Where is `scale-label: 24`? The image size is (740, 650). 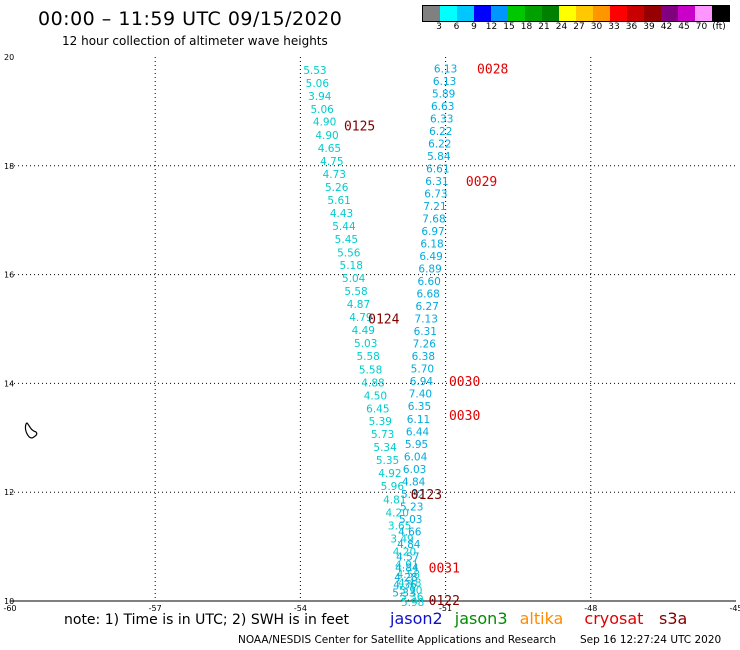 scale-label: 24 is located at coordinates (561, 27).